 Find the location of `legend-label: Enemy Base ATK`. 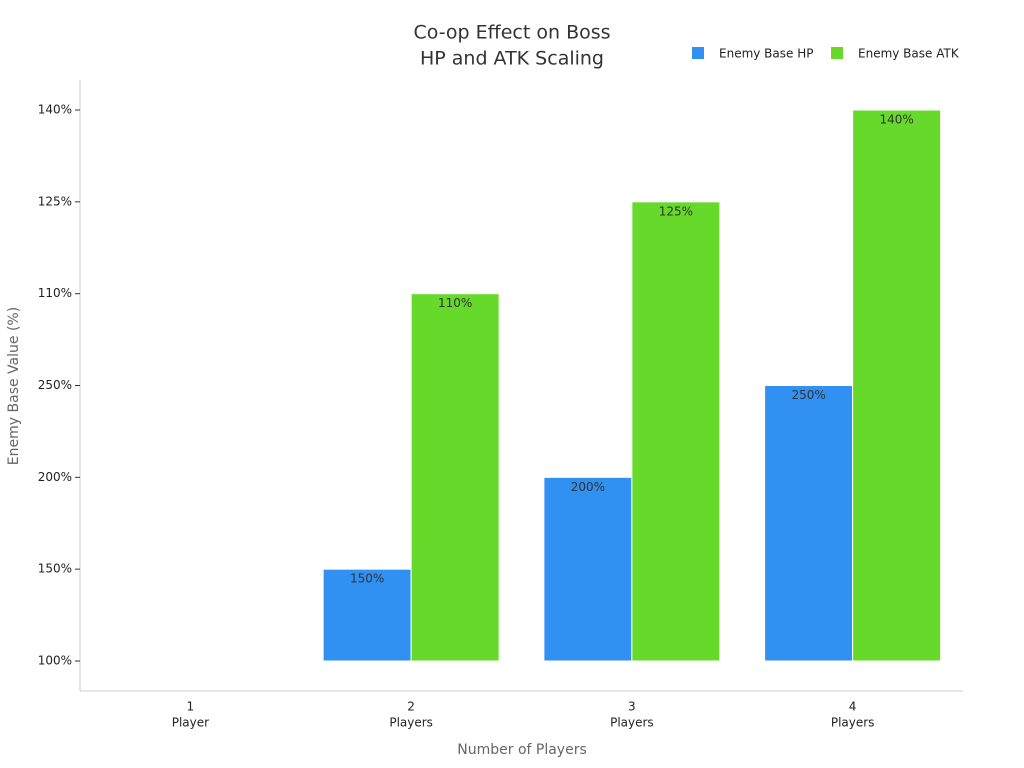

legend-label: Enemy Base ATK is located at coordinates (909, 54).